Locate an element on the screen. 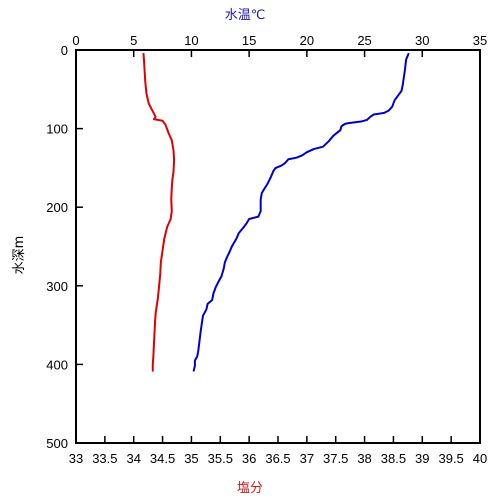 This screenshot has height=500, width=500. salinity-tick-label: 37 is located at coordinates (307, 458).